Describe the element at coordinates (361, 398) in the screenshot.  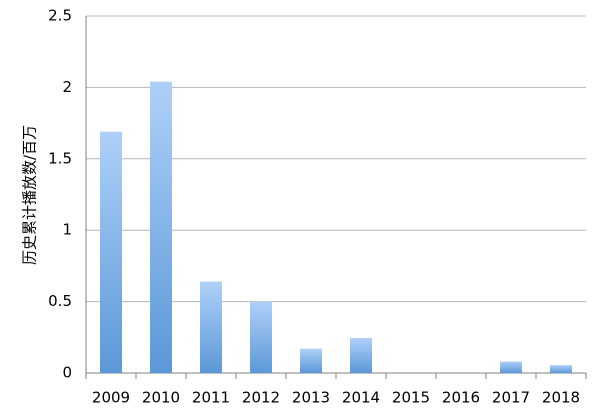
I see `x-tick-label: 2014` at that location.